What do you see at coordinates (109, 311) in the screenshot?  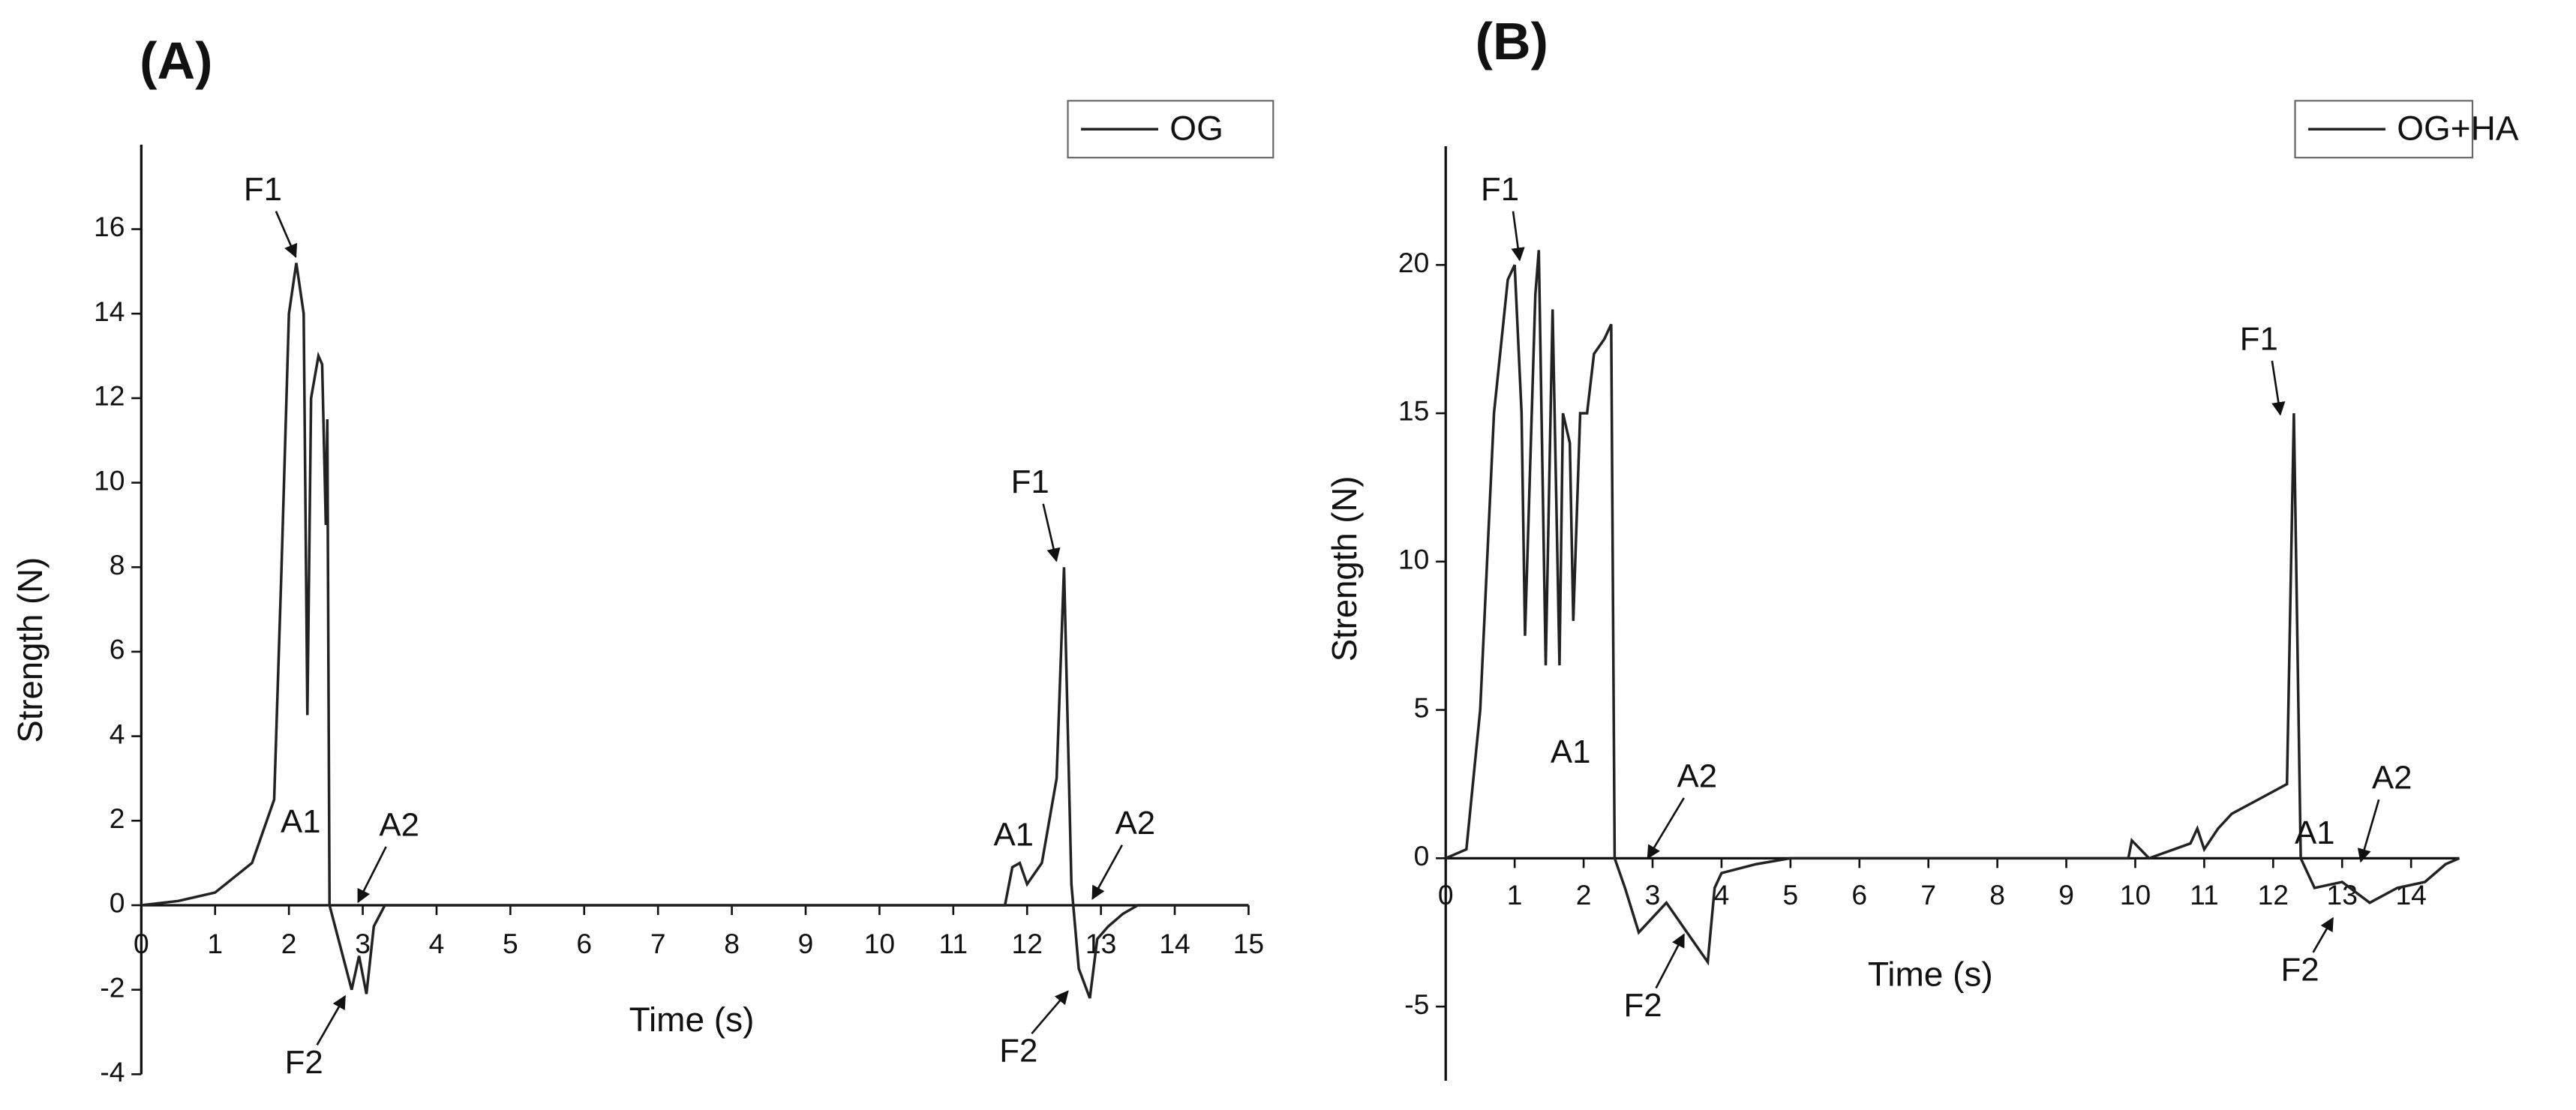 I see `y-tick-label: 14` at bounding box center [109, 311].